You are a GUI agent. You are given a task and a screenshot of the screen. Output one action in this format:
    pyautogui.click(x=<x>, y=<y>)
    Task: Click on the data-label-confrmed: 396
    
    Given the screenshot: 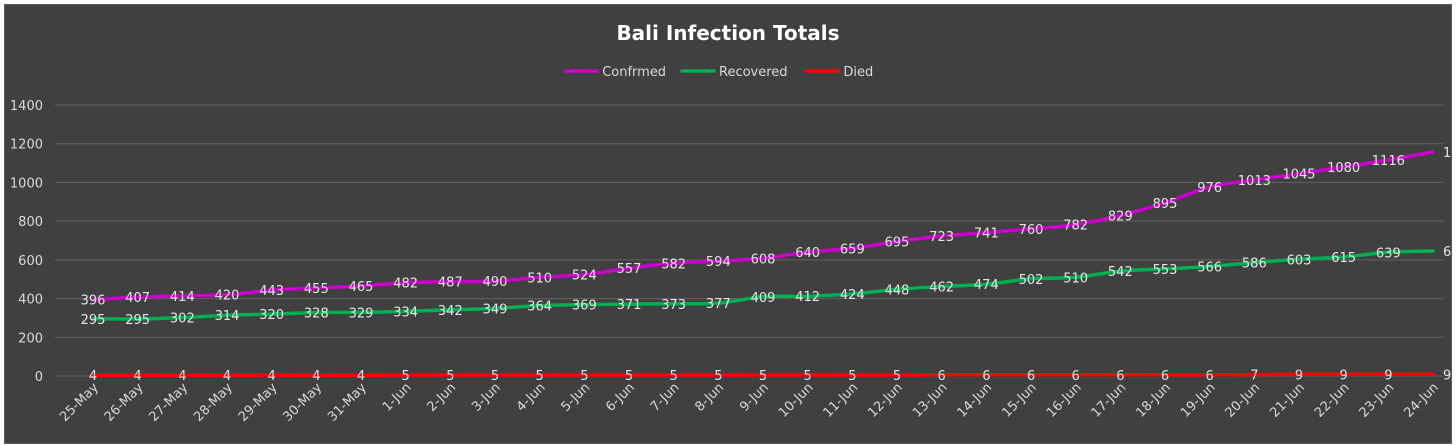 What is the action you would take?
    pyautogui.click(x=93, y=300)
    